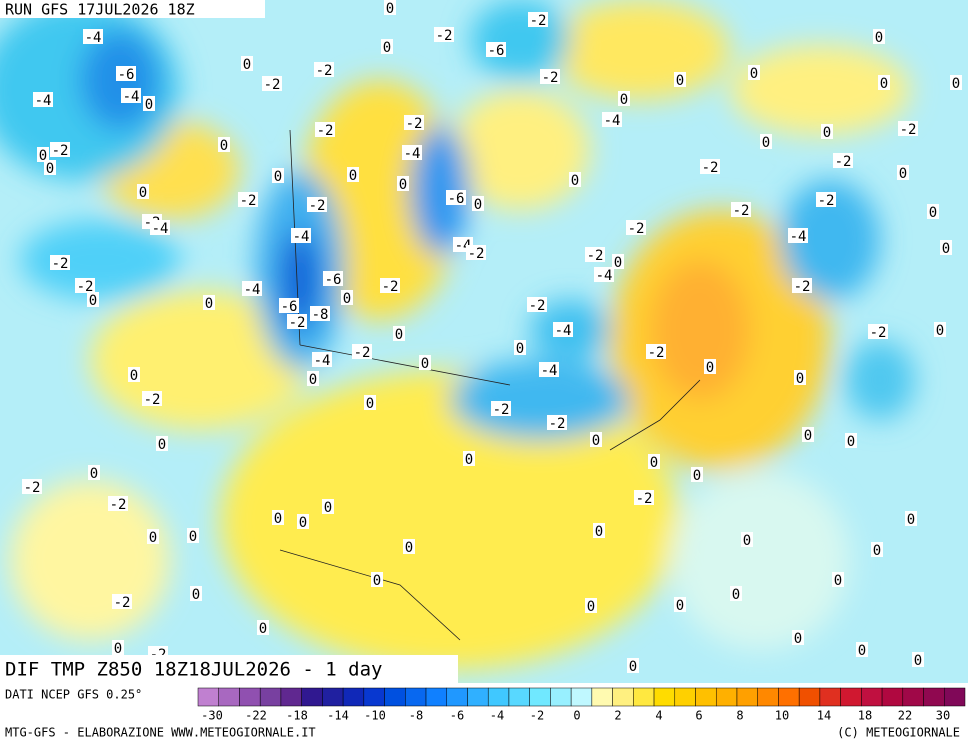 The height and width of the screenshot is (745, 968). What do you see at coordinates (824, 716) in the screenshot?
I see `colorbar-tick-label: 14` at bounding box center [824, 716].